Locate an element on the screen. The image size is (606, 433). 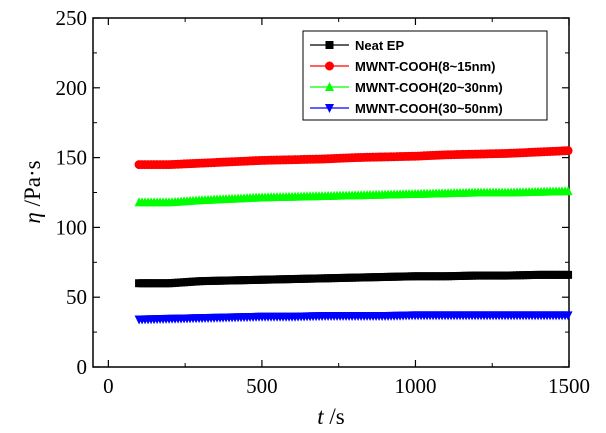
y-tick-label: 150 is located at coordinates (72, 158).